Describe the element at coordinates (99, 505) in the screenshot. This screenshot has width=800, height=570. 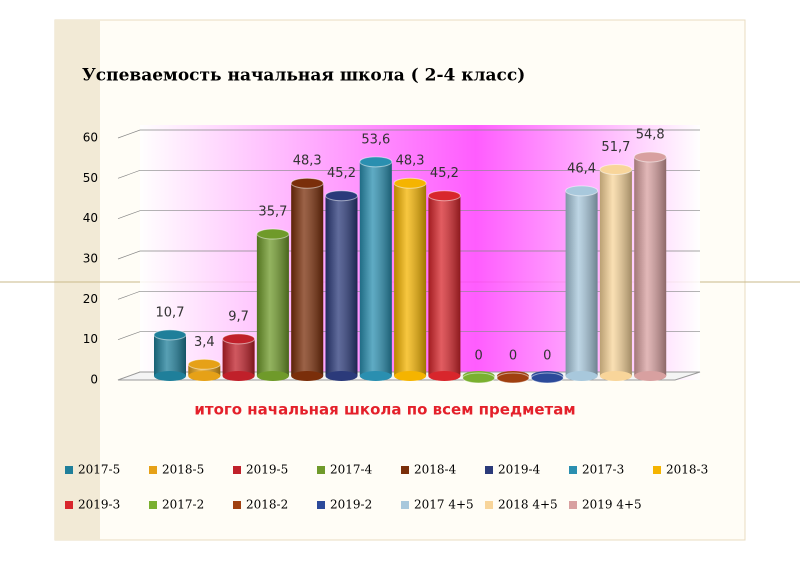
I see `legend-label: 2019-3` at that location.